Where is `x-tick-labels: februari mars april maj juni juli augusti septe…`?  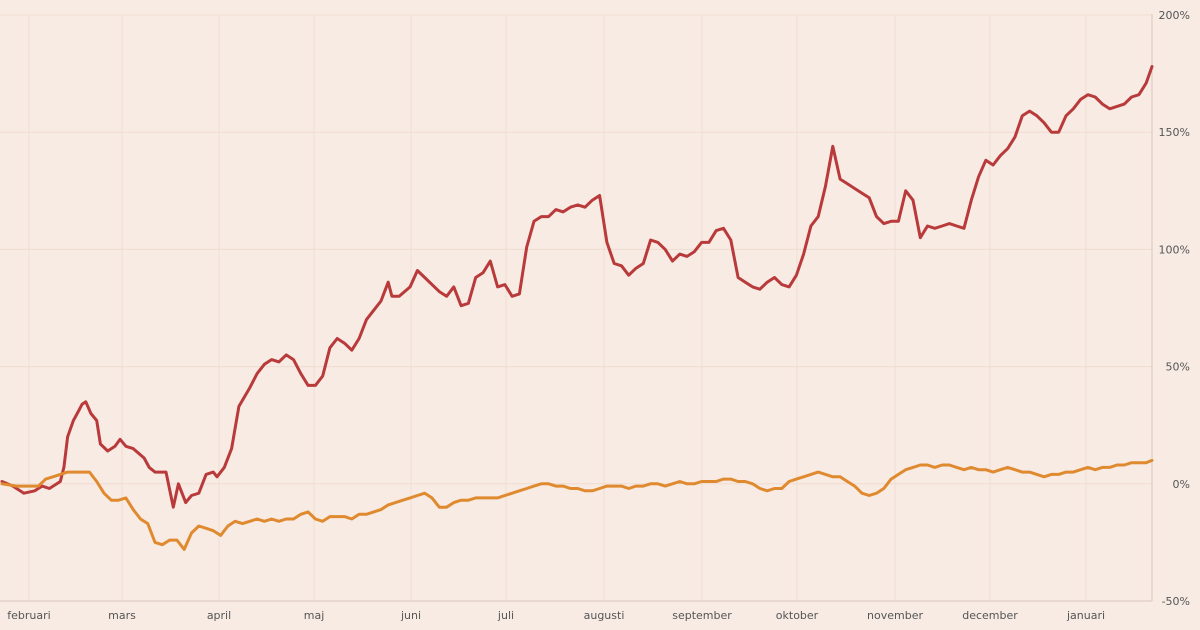 x-tick-labels: februari mars april maj juni juli augusti septe… is located at coordinates (556, 615).